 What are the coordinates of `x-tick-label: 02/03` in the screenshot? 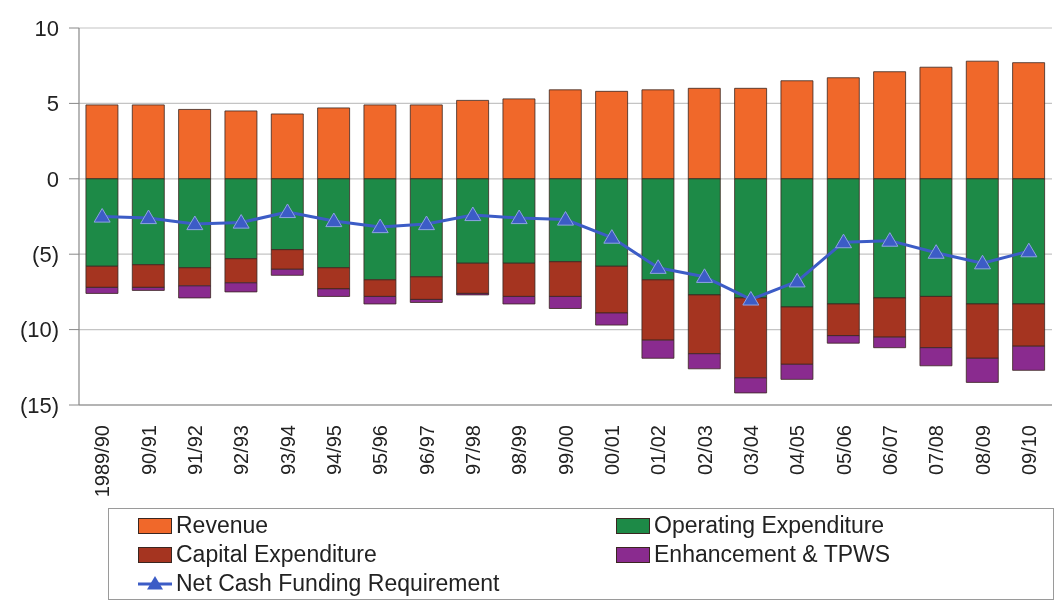 It's located at (704, 450).